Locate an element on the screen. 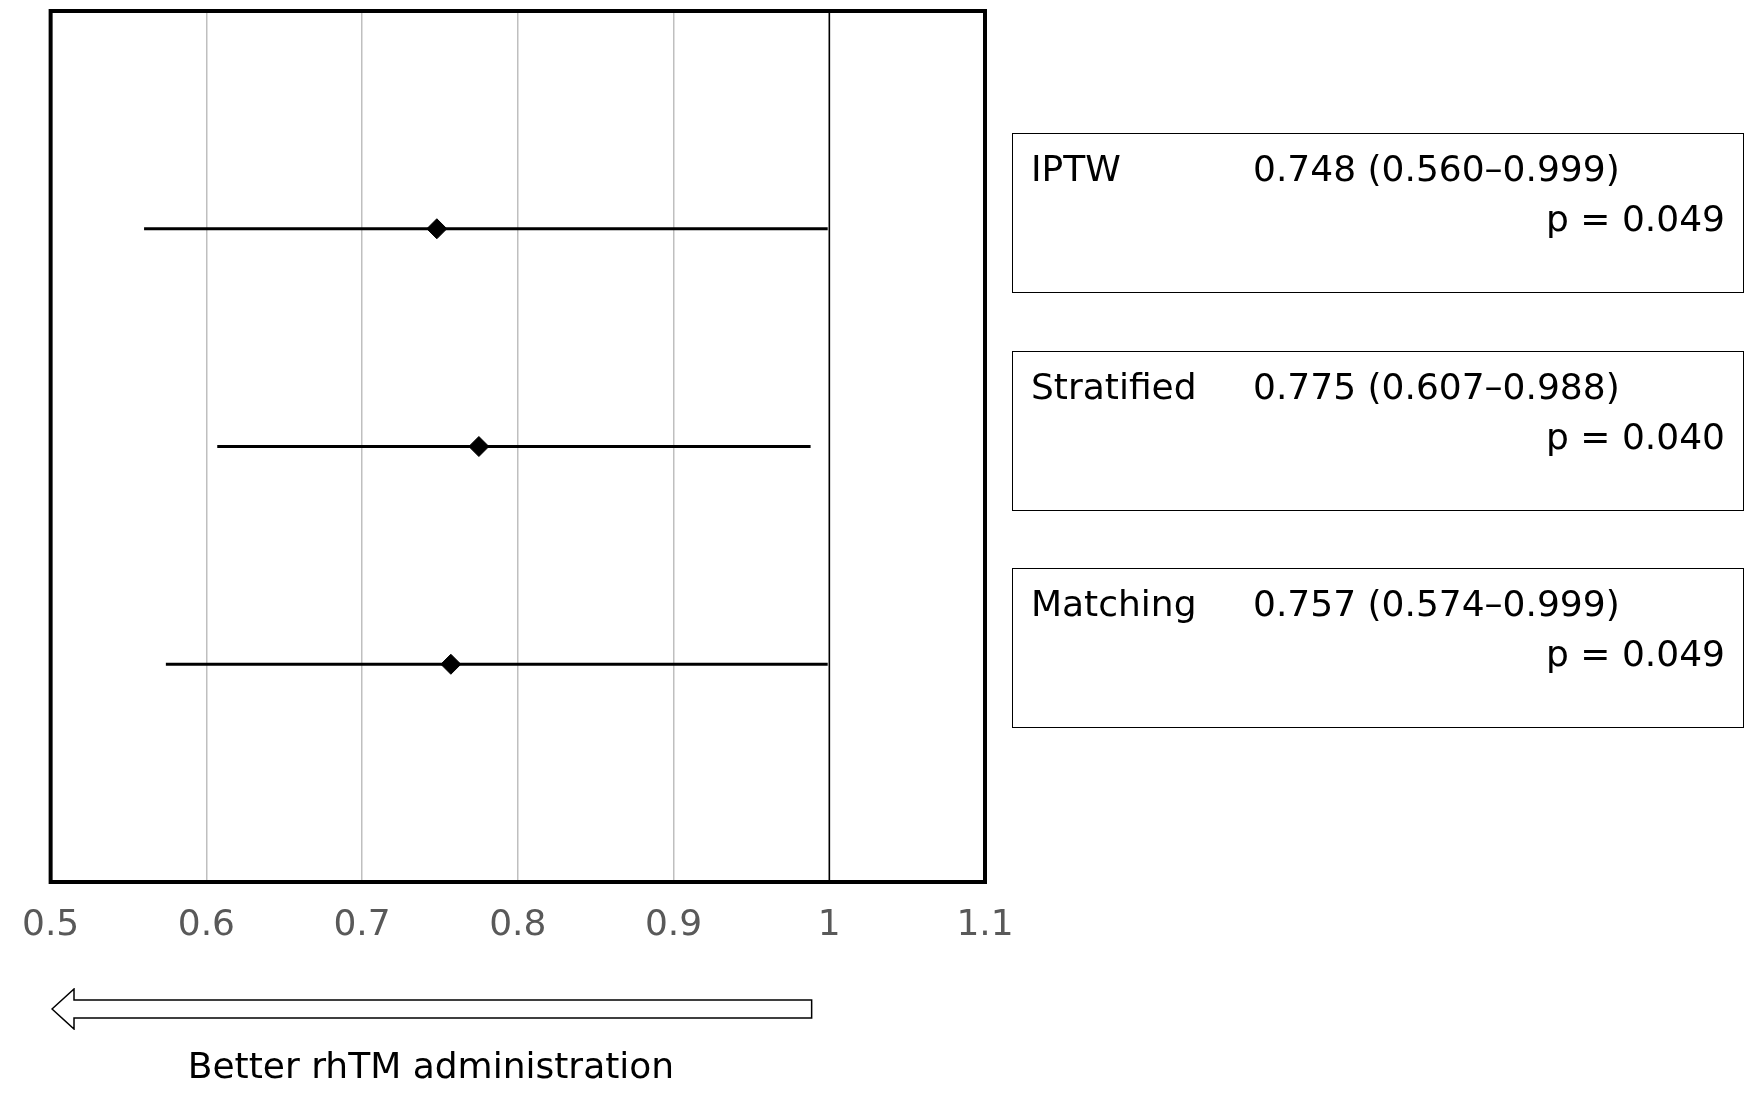 The height and width of the screenshot is (1093, 1751). x-tick-label: 0.8 is located at coordinates (518, 922).